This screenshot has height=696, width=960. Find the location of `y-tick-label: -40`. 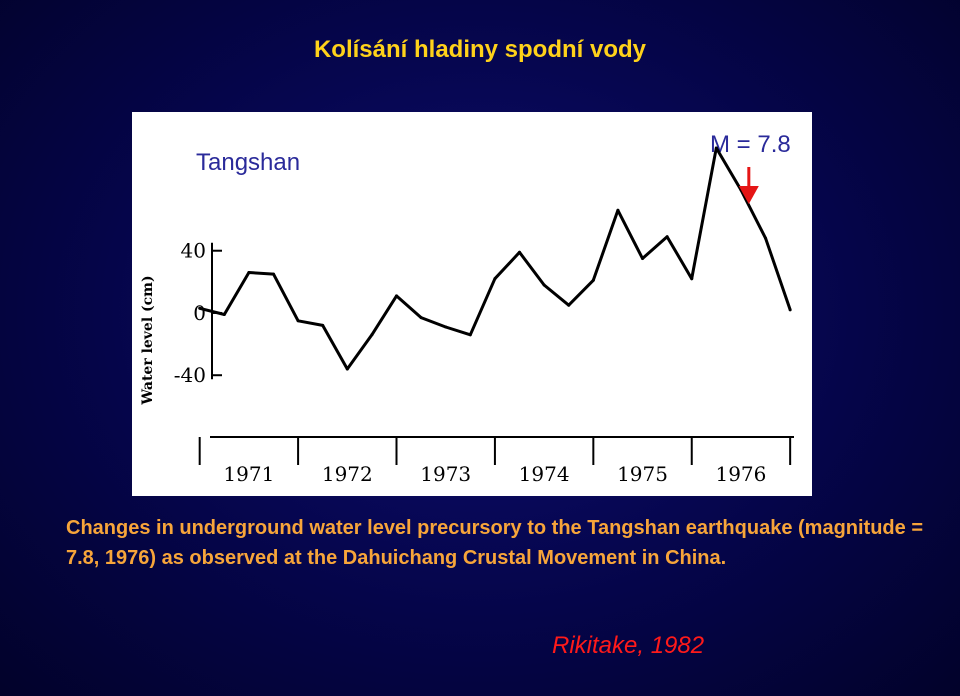

y-tick-label: -40 is located at coordinates (190, 375).